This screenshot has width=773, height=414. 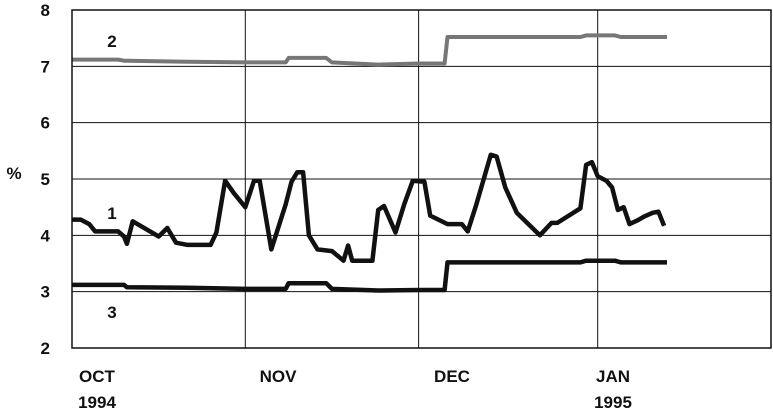 I want to click on y-tick-label: 8, so click(x=45, y=10).